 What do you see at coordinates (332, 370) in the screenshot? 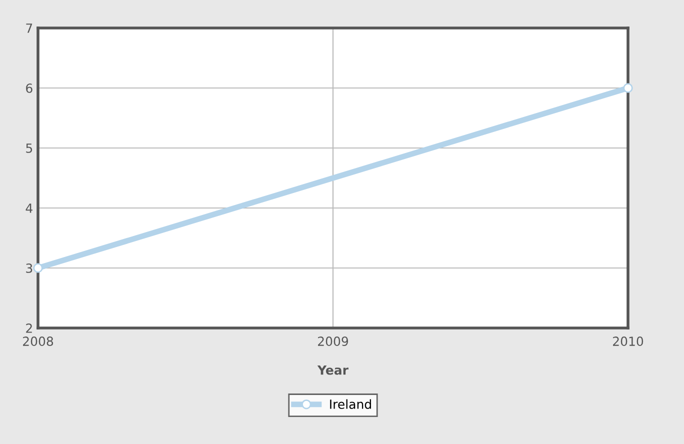
I see `x-axis-title: Year` at bounding box center [332, 370].